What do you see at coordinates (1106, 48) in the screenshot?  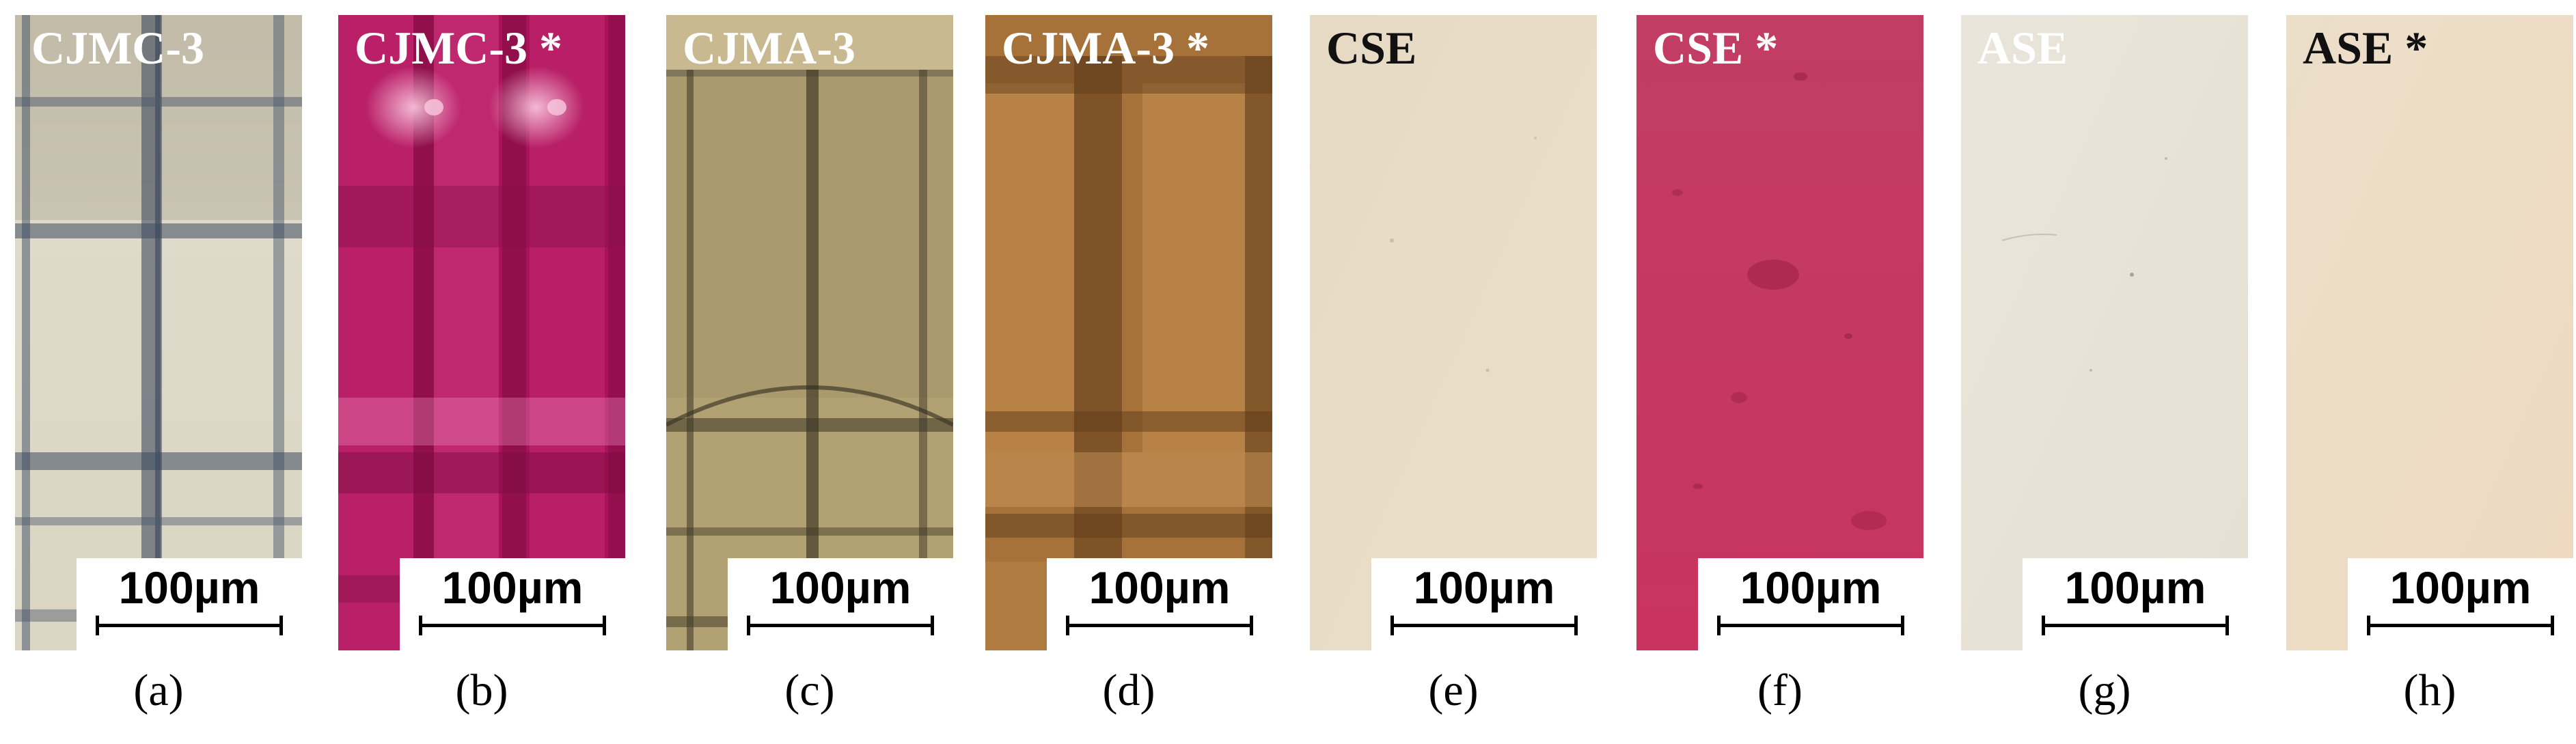 I see `panel-title-d: CJMA-3 *` at bounding box center [1106, 48].